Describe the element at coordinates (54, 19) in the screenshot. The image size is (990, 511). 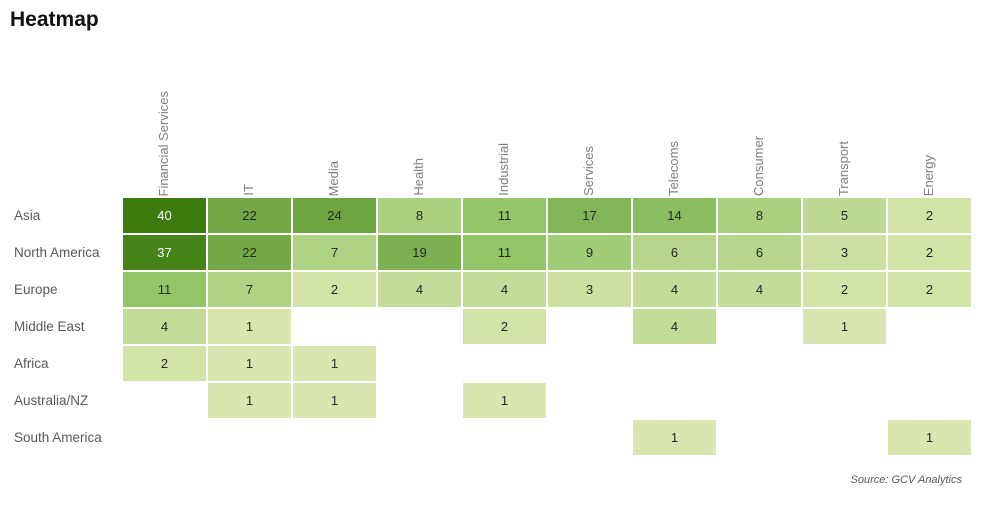
I see `page-title: Heatmap` at that location.